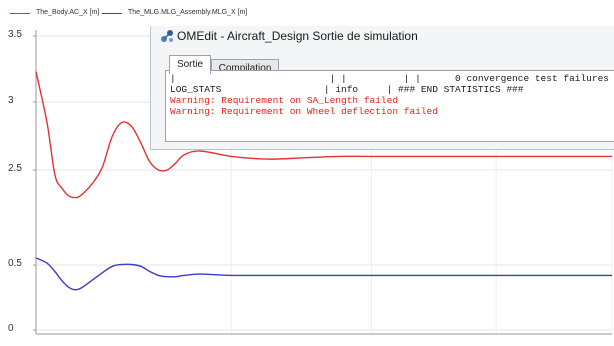  Describe the element at coordinates (284, 100) in the screenshot. I see `warning-line: Warning: Requirement on SA_Length failed` at that location.